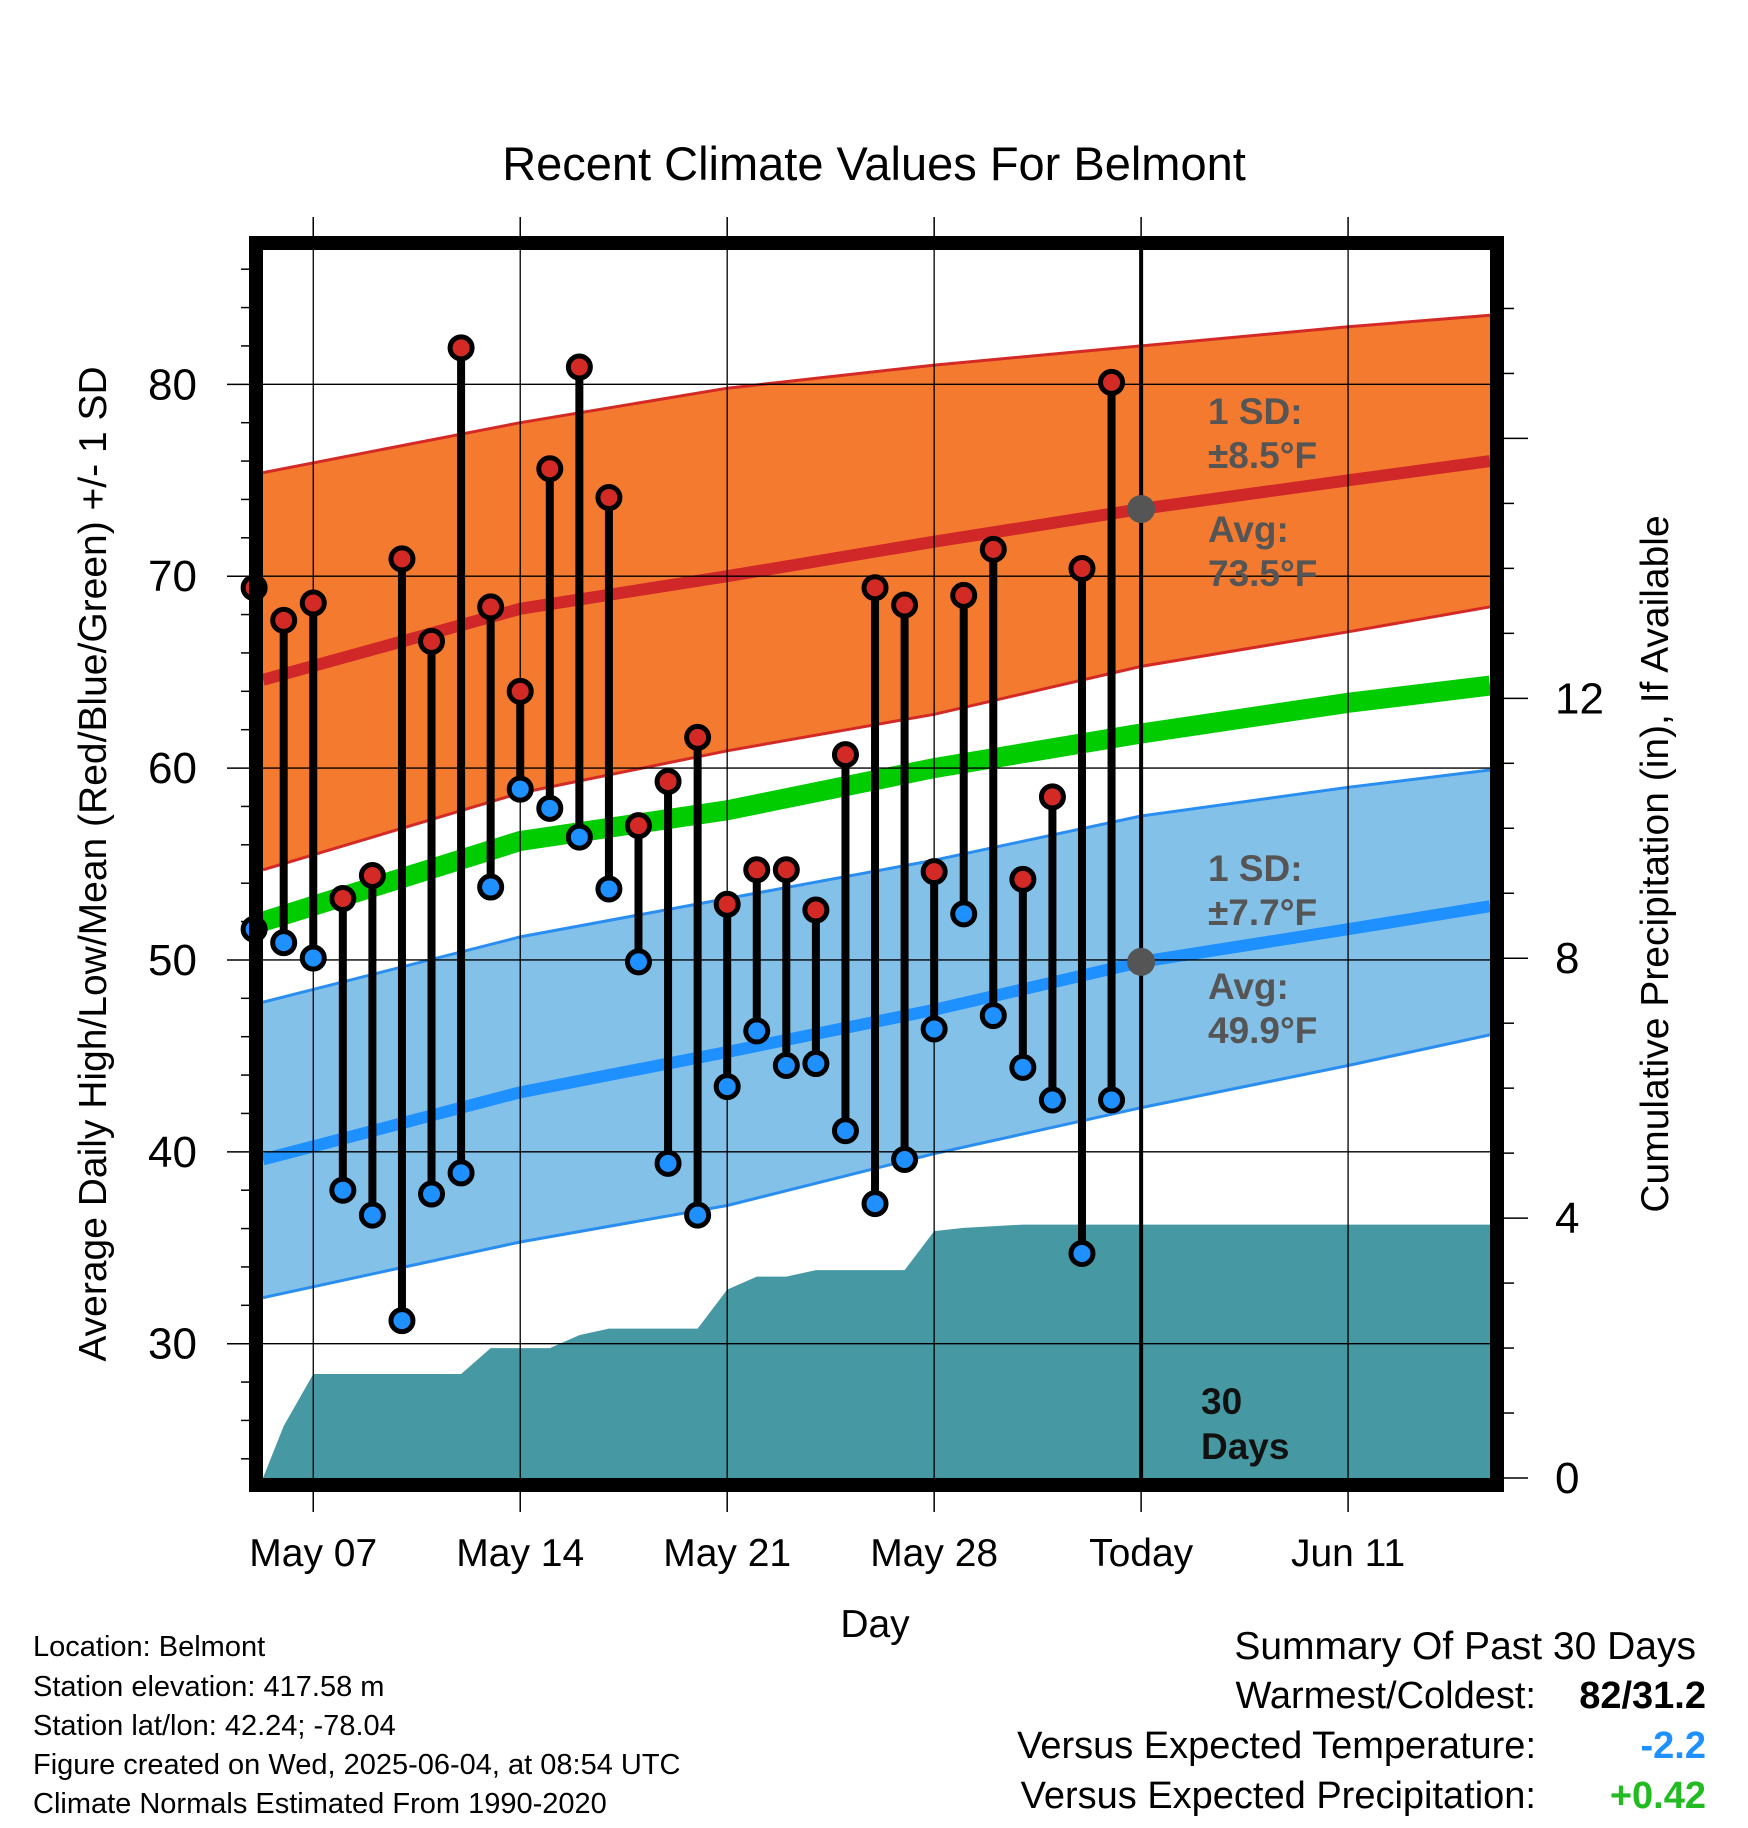 This screenshot has width=1748, height=1828. What do you see at coordinates (1465, 1646) in the screenshot?
I see `summary-heading: Summary Of Past 30 Days` at bounding box center [1465, 1646].